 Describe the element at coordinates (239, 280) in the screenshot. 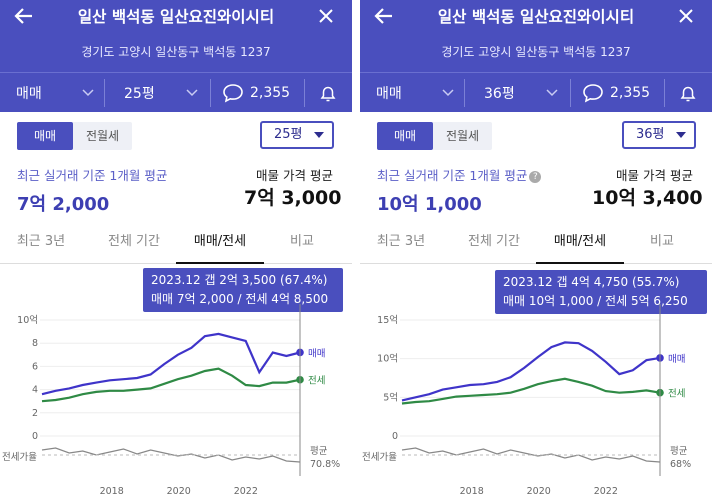

I see `tooltip-gap: 2023.12 갭 2억 3,500 (67.4%)` at that location.